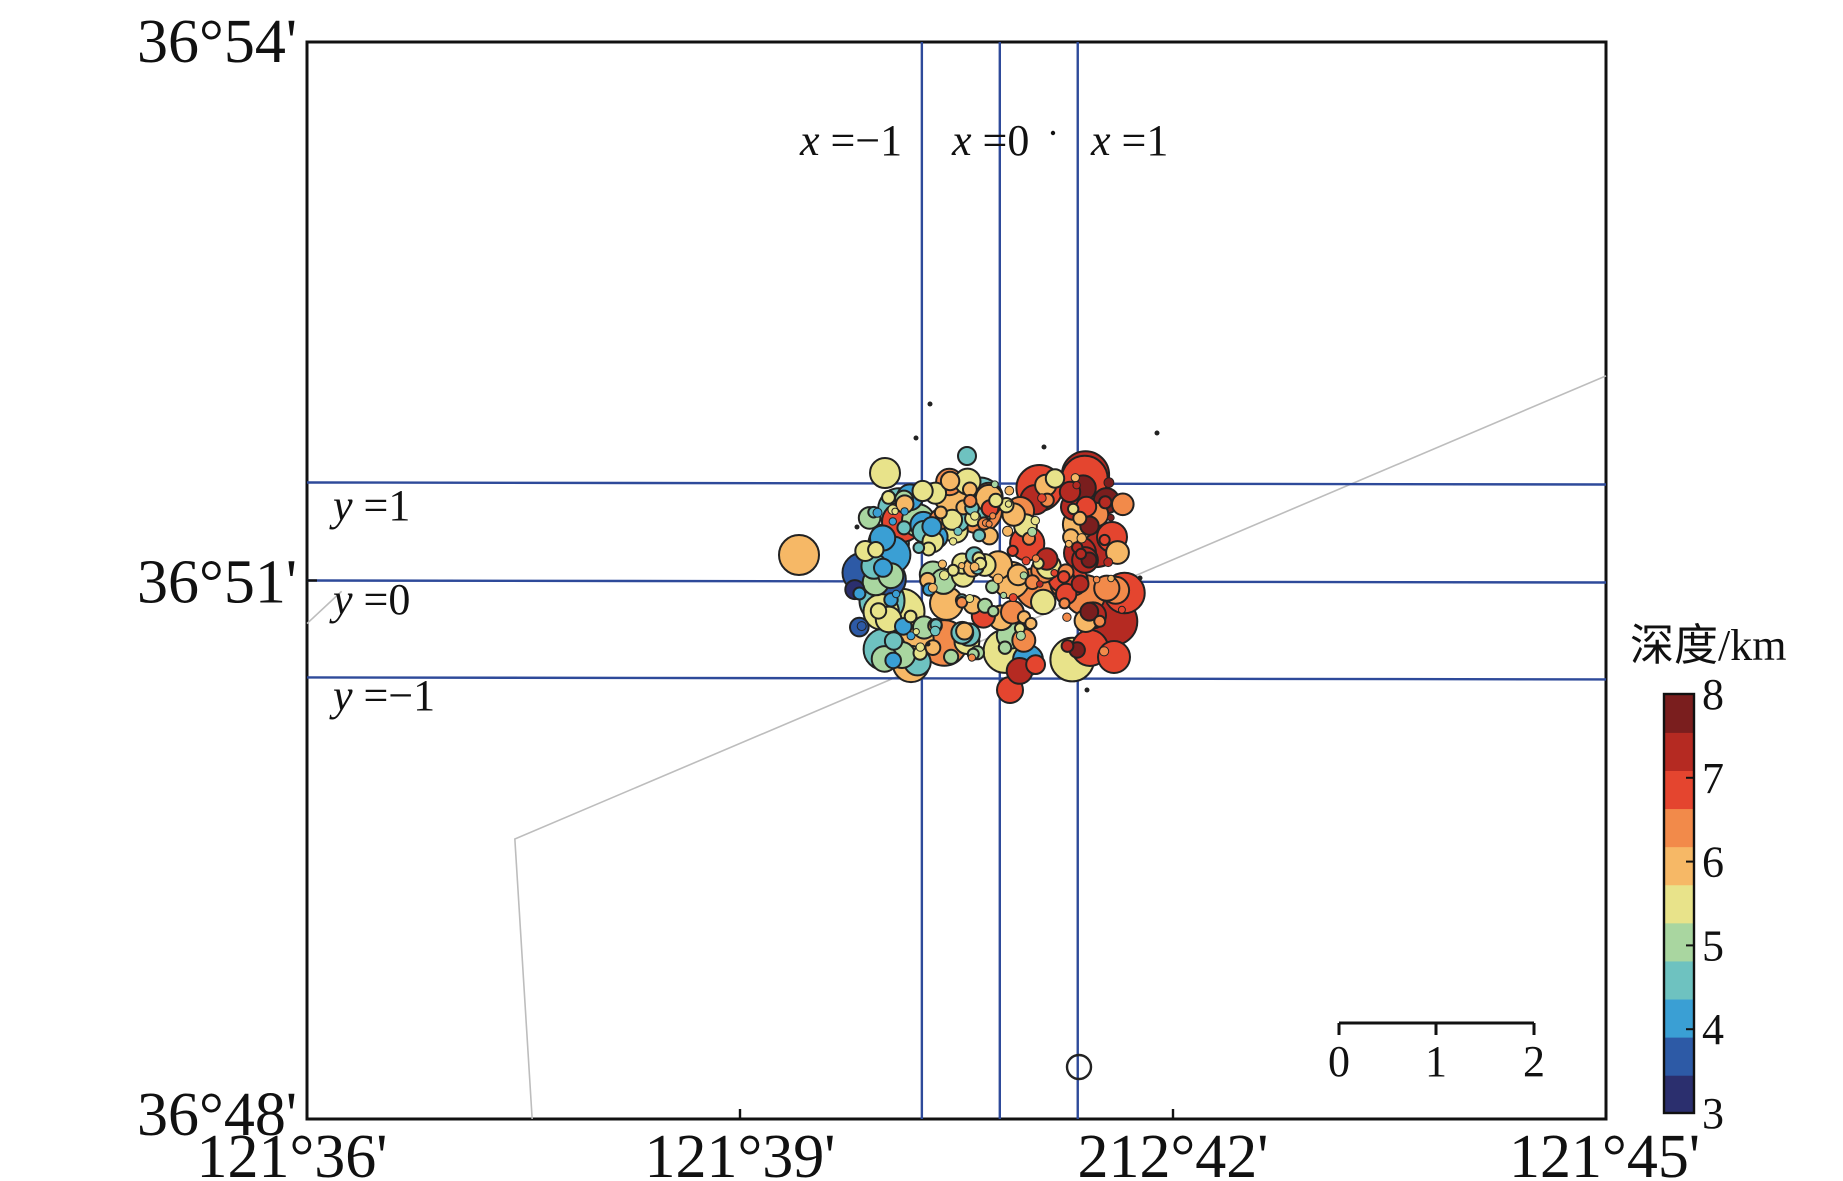  Describe the element at coordinates (1713, 945) in the screenshot. I see `colorbar-tick-label: 5` at that location.